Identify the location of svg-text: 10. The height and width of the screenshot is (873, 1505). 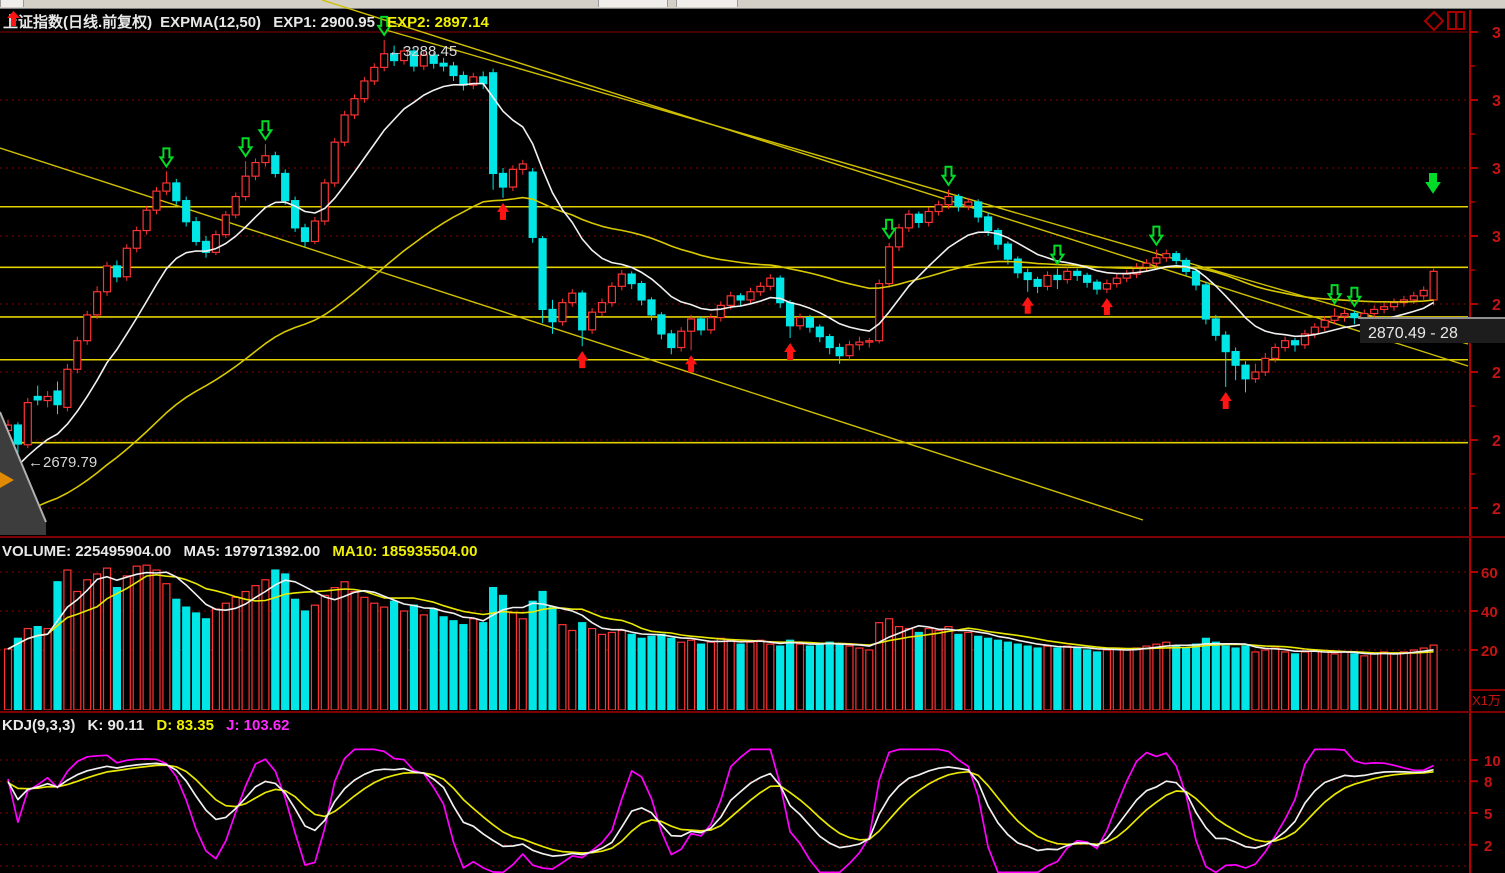
(1492, 761).